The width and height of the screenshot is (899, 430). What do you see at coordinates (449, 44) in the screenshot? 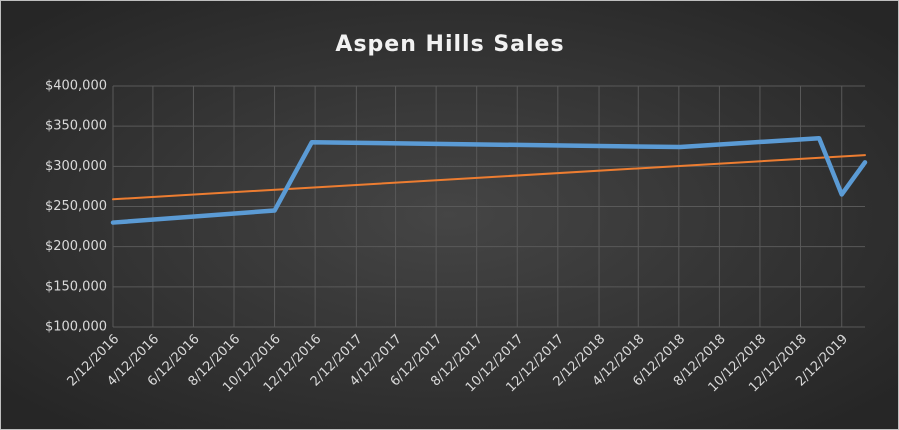
I see `chart-title: Aspen Hills Sales` at bounding box center [449, 44].